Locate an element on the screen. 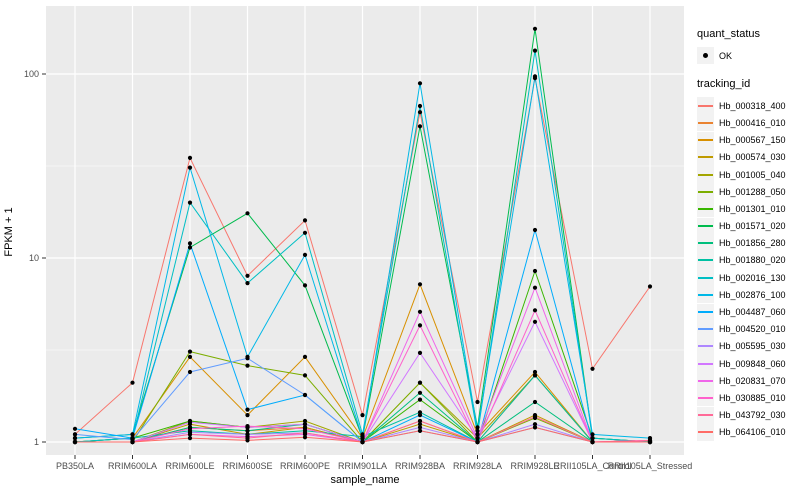  legend-entry-ok: OK is located at coordinates (748, 56).